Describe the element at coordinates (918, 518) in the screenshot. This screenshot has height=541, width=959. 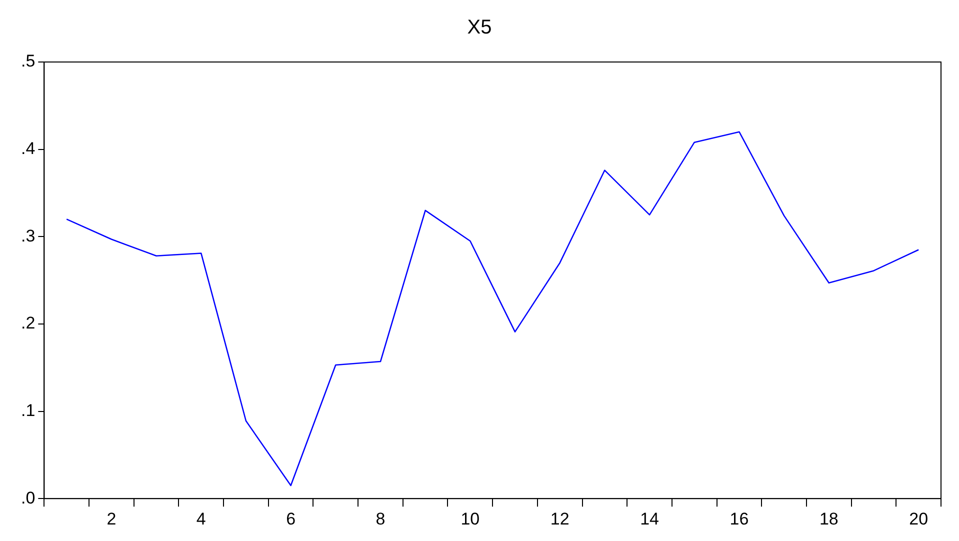
I see `x-tick-label: 20` at that location.